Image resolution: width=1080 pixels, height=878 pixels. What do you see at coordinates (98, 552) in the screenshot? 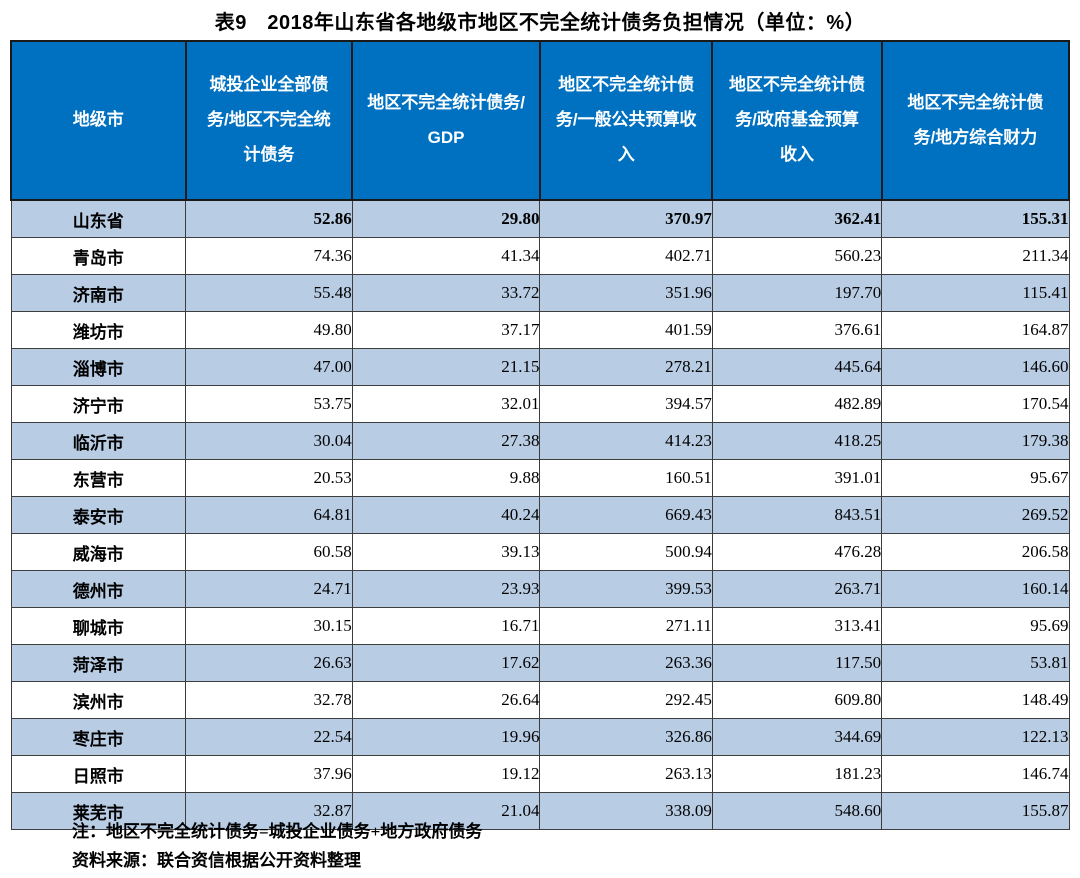
I see `city-cell: 威海市` at bounding box center [98, 552].